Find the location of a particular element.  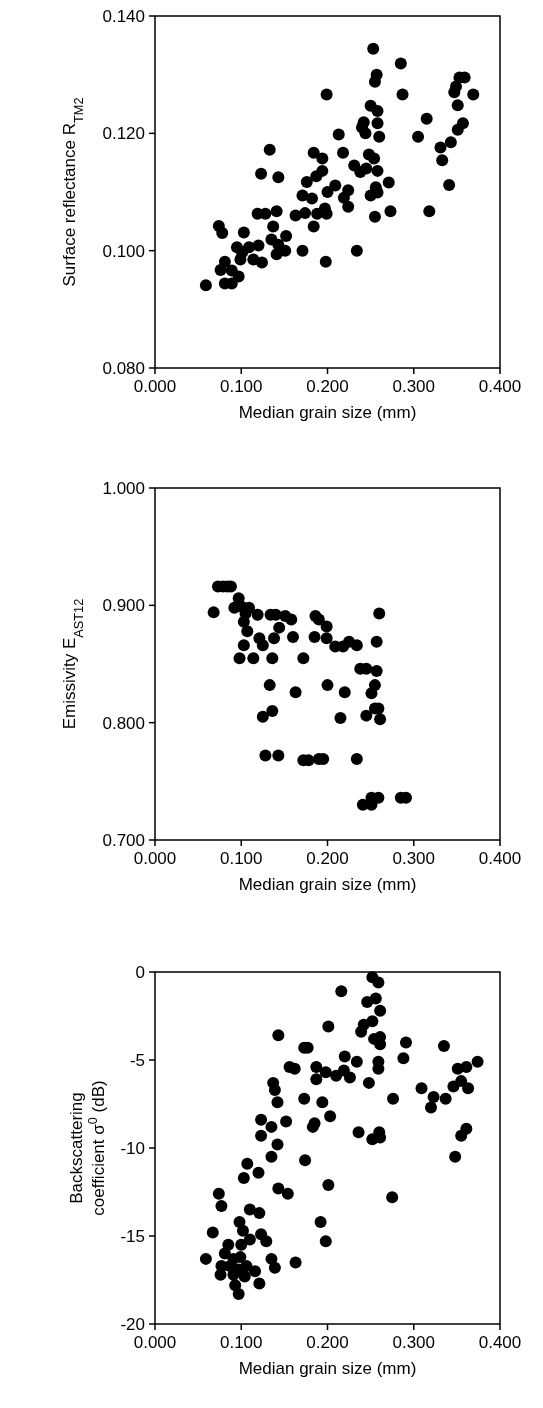

y-tick-label: -10 is located at coordinates (132, 1148).